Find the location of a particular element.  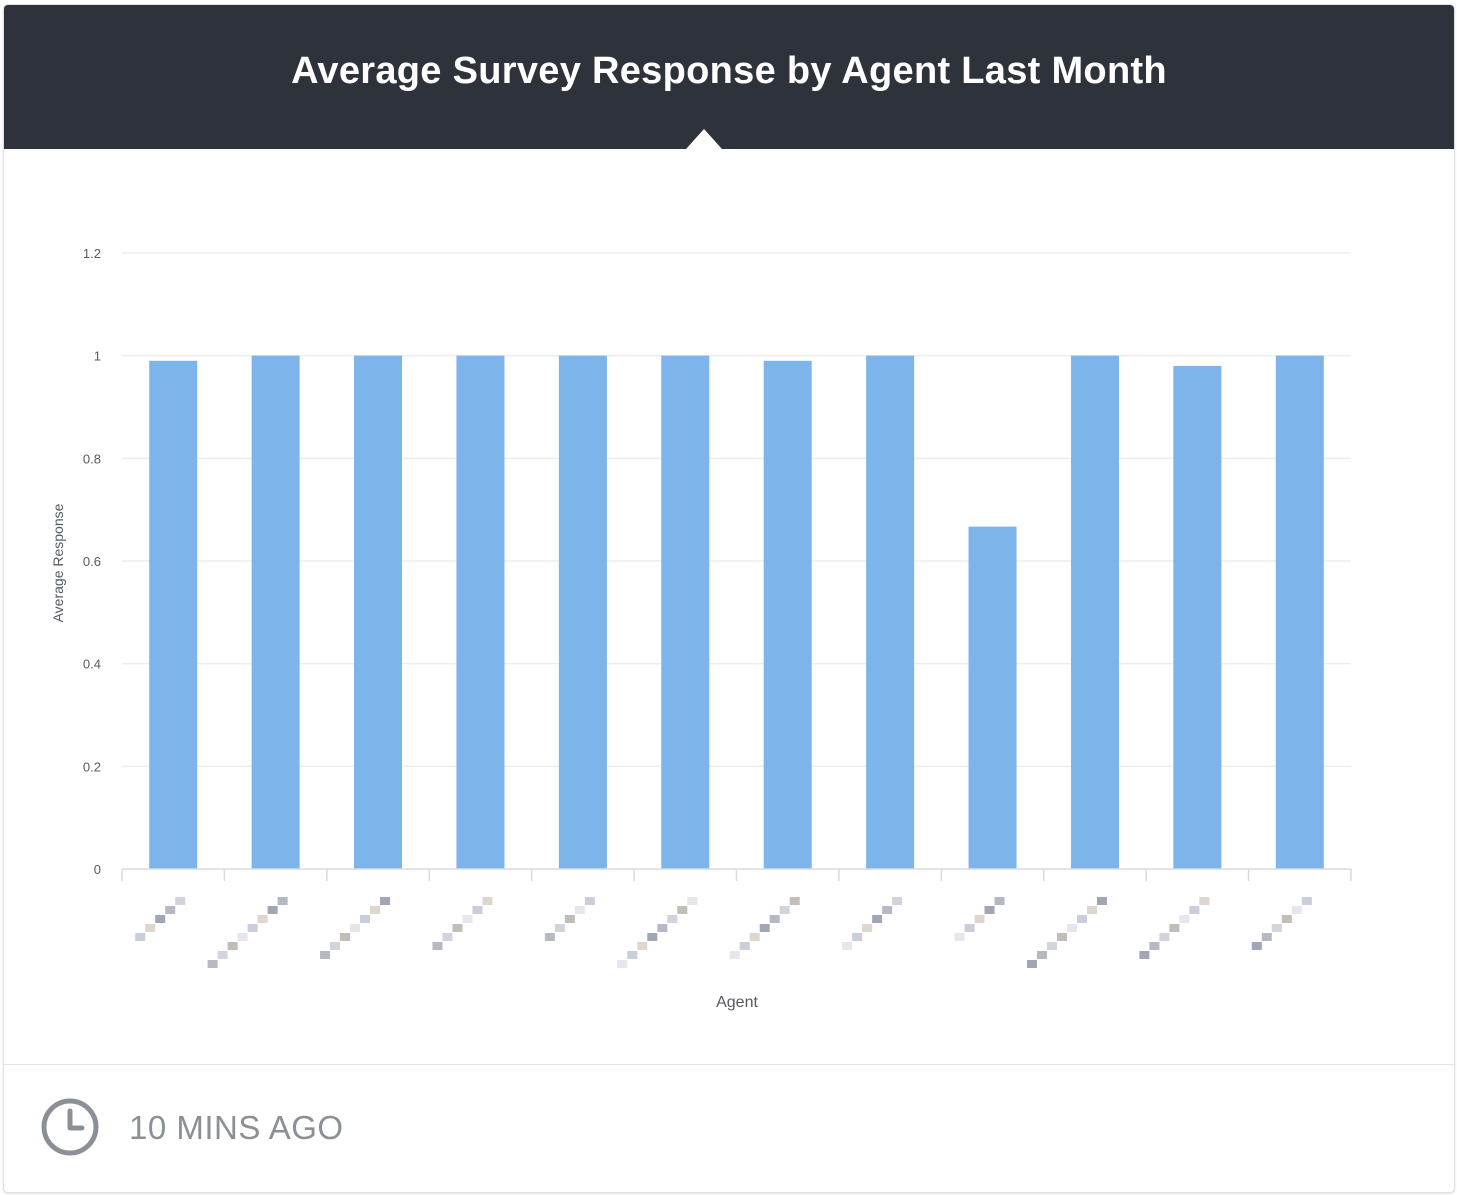

last-updated-text: 10 MINS AGO is located at coordinates (236, 1127).